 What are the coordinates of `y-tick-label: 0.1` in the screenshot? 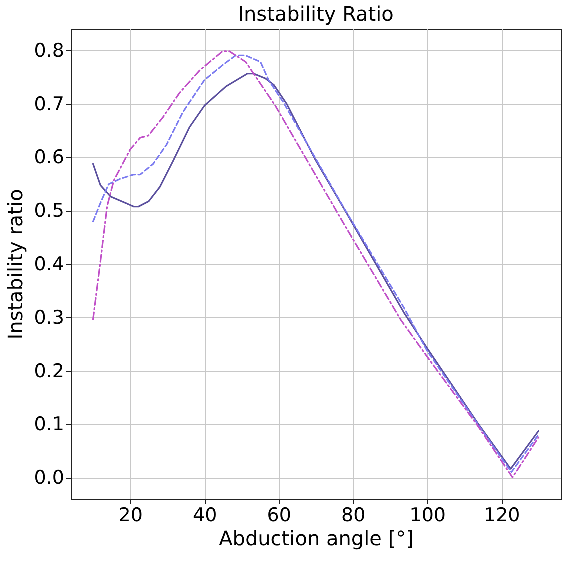 It's located at (49, 425).